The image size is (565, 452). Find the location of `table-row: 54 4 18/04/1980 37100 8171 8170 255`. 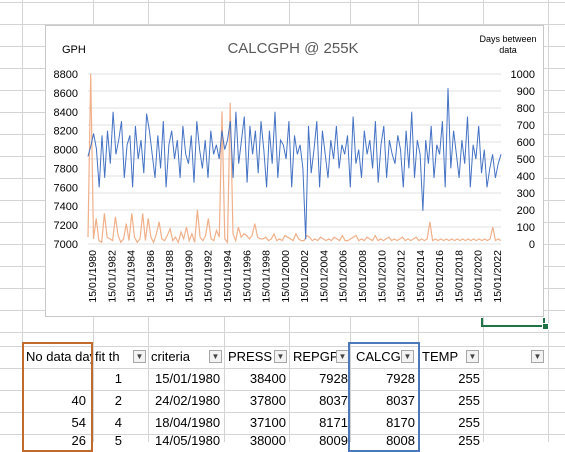

table-row: 54 4 18/04/1980 37100 8171 8170 255 is located at coordinates (282, 423).